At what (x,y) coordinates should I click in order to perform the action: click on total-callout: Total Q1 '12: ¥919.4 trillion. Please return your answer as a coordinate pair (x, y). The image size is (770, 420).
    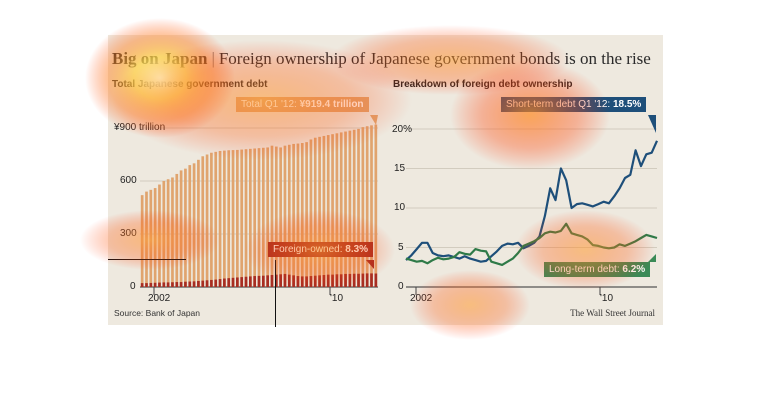
    Looking at the image, I should click on (302, 104).